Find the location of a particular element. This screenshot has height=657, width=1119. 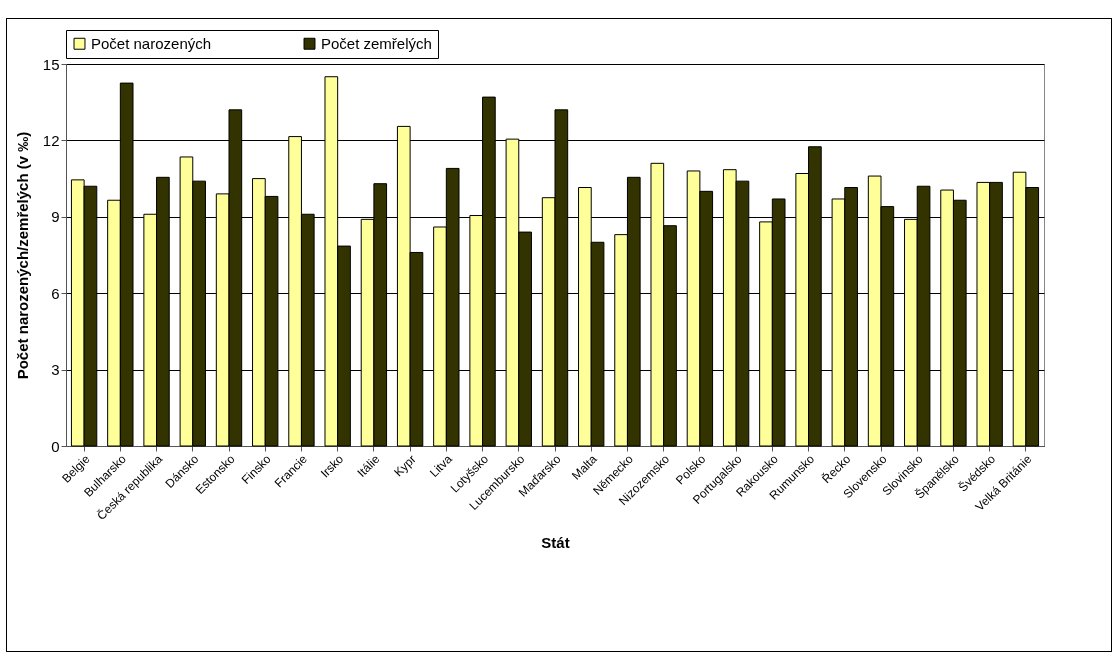

y-tick-label: 9 is located at coordinates (55, 217).